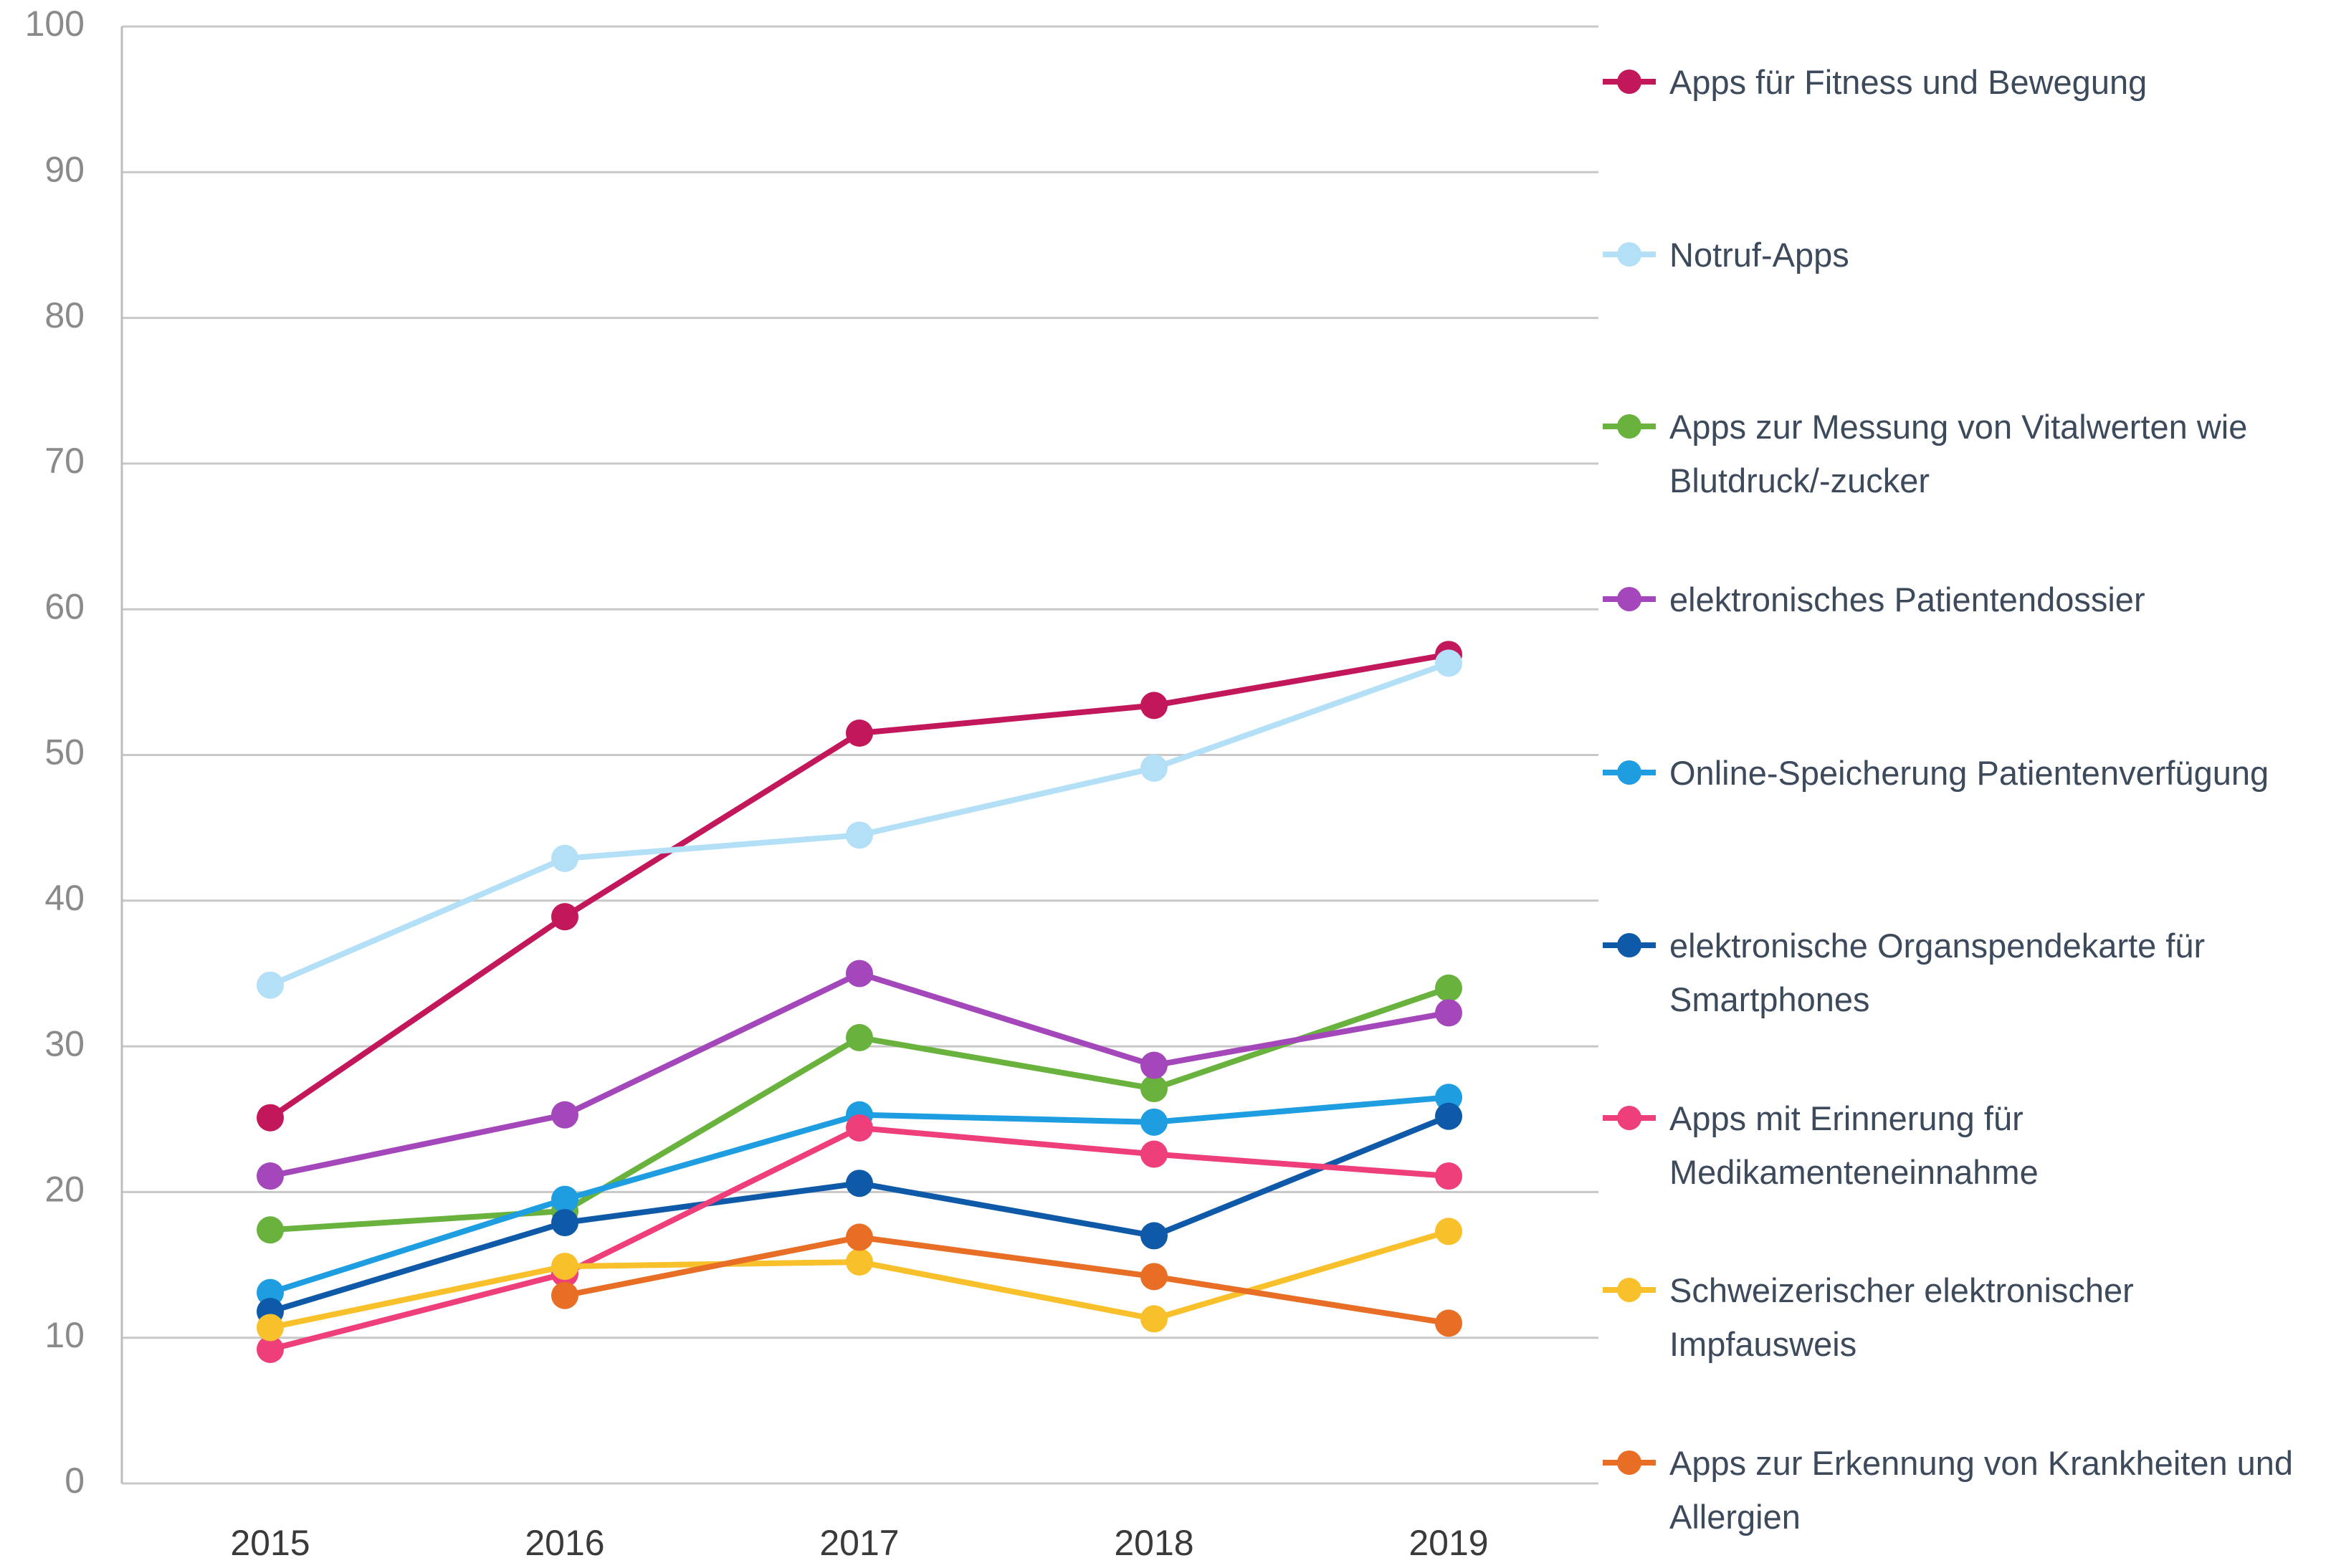  Describe the element at coordinates (75, 1481) in the screenshot. I see `y-tick-label: 0` at that location.